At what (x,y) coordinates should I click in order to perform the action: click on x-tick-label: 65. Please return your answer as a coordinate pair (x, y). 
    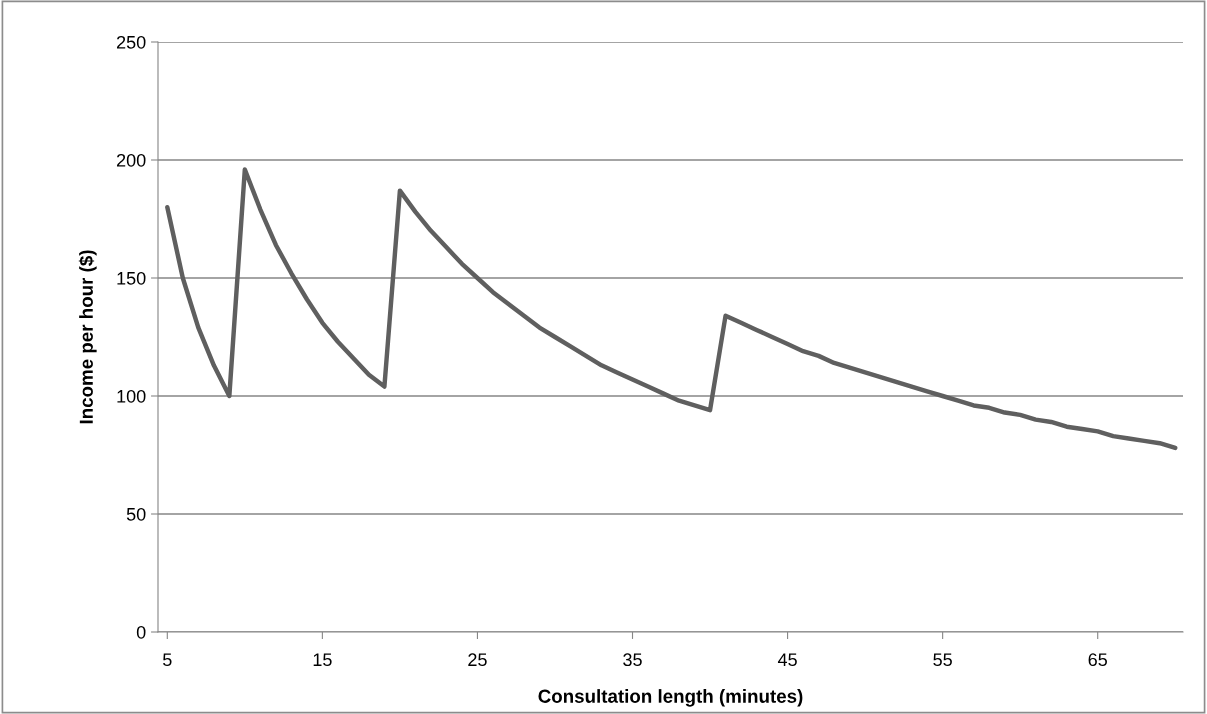
    Looking at the image, I should click on (1097, 660).